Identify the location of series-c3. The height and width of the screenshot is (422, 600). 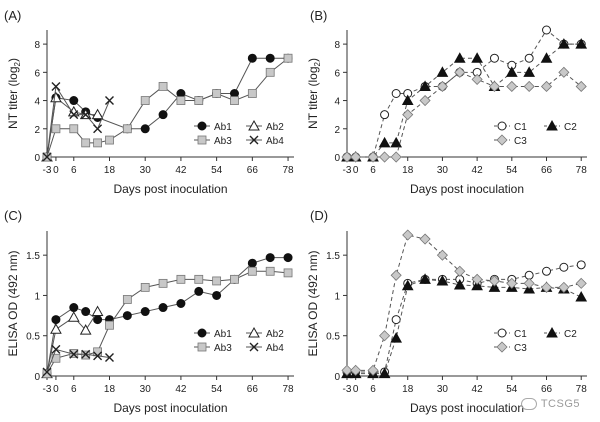
(464, 302).